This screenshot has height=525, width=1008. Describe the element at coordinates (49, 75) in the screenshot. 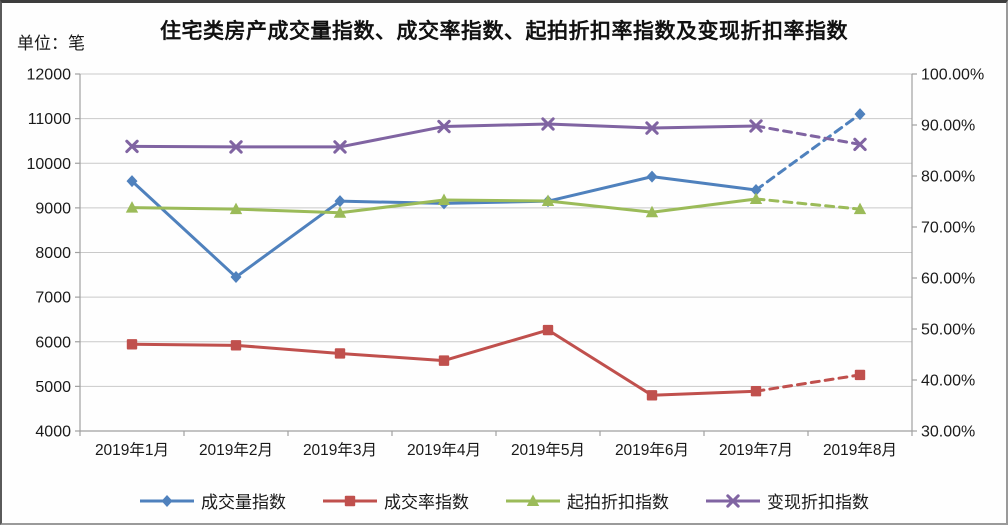

I see `y-left-tick-label: 12000` at that location.